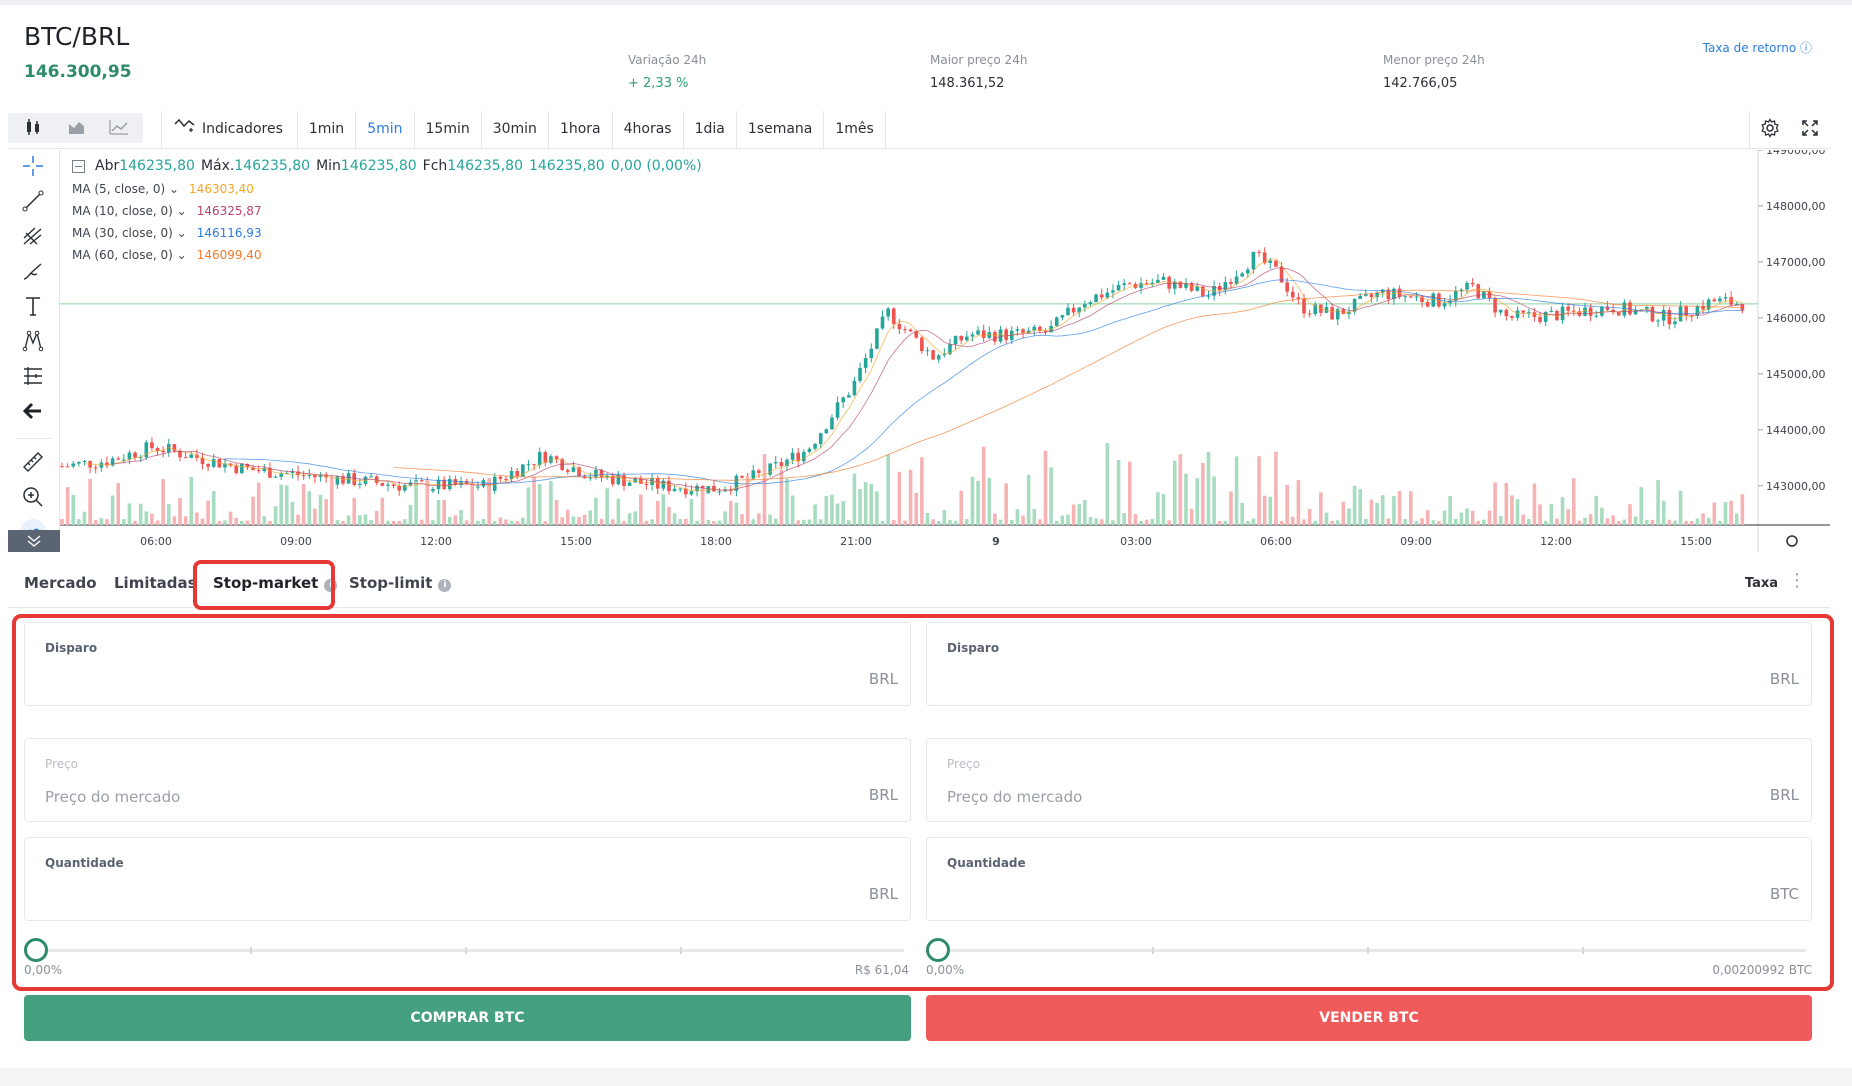 The width and height of the screenshot is (1852, 1086). What do you see at coordinates (387, 233) in the screenshot?
I see `ma-row: MA (30, close, 0) ⌄ 146116,93` at bounding box center [387, 233].